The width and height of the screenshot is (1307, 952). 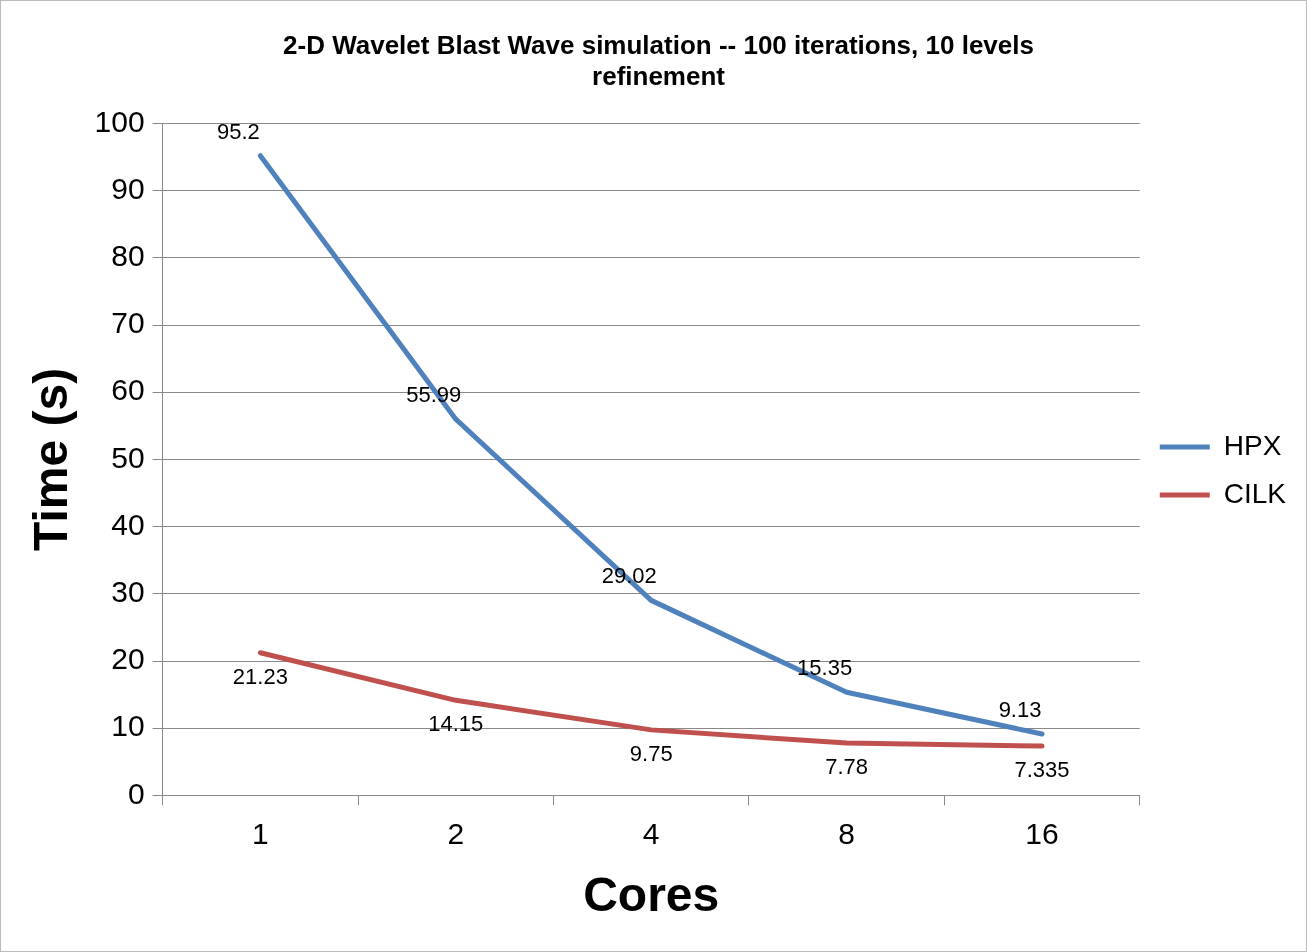 I want to click on y-axis-title: Time (s), so click(x=51, y=459).